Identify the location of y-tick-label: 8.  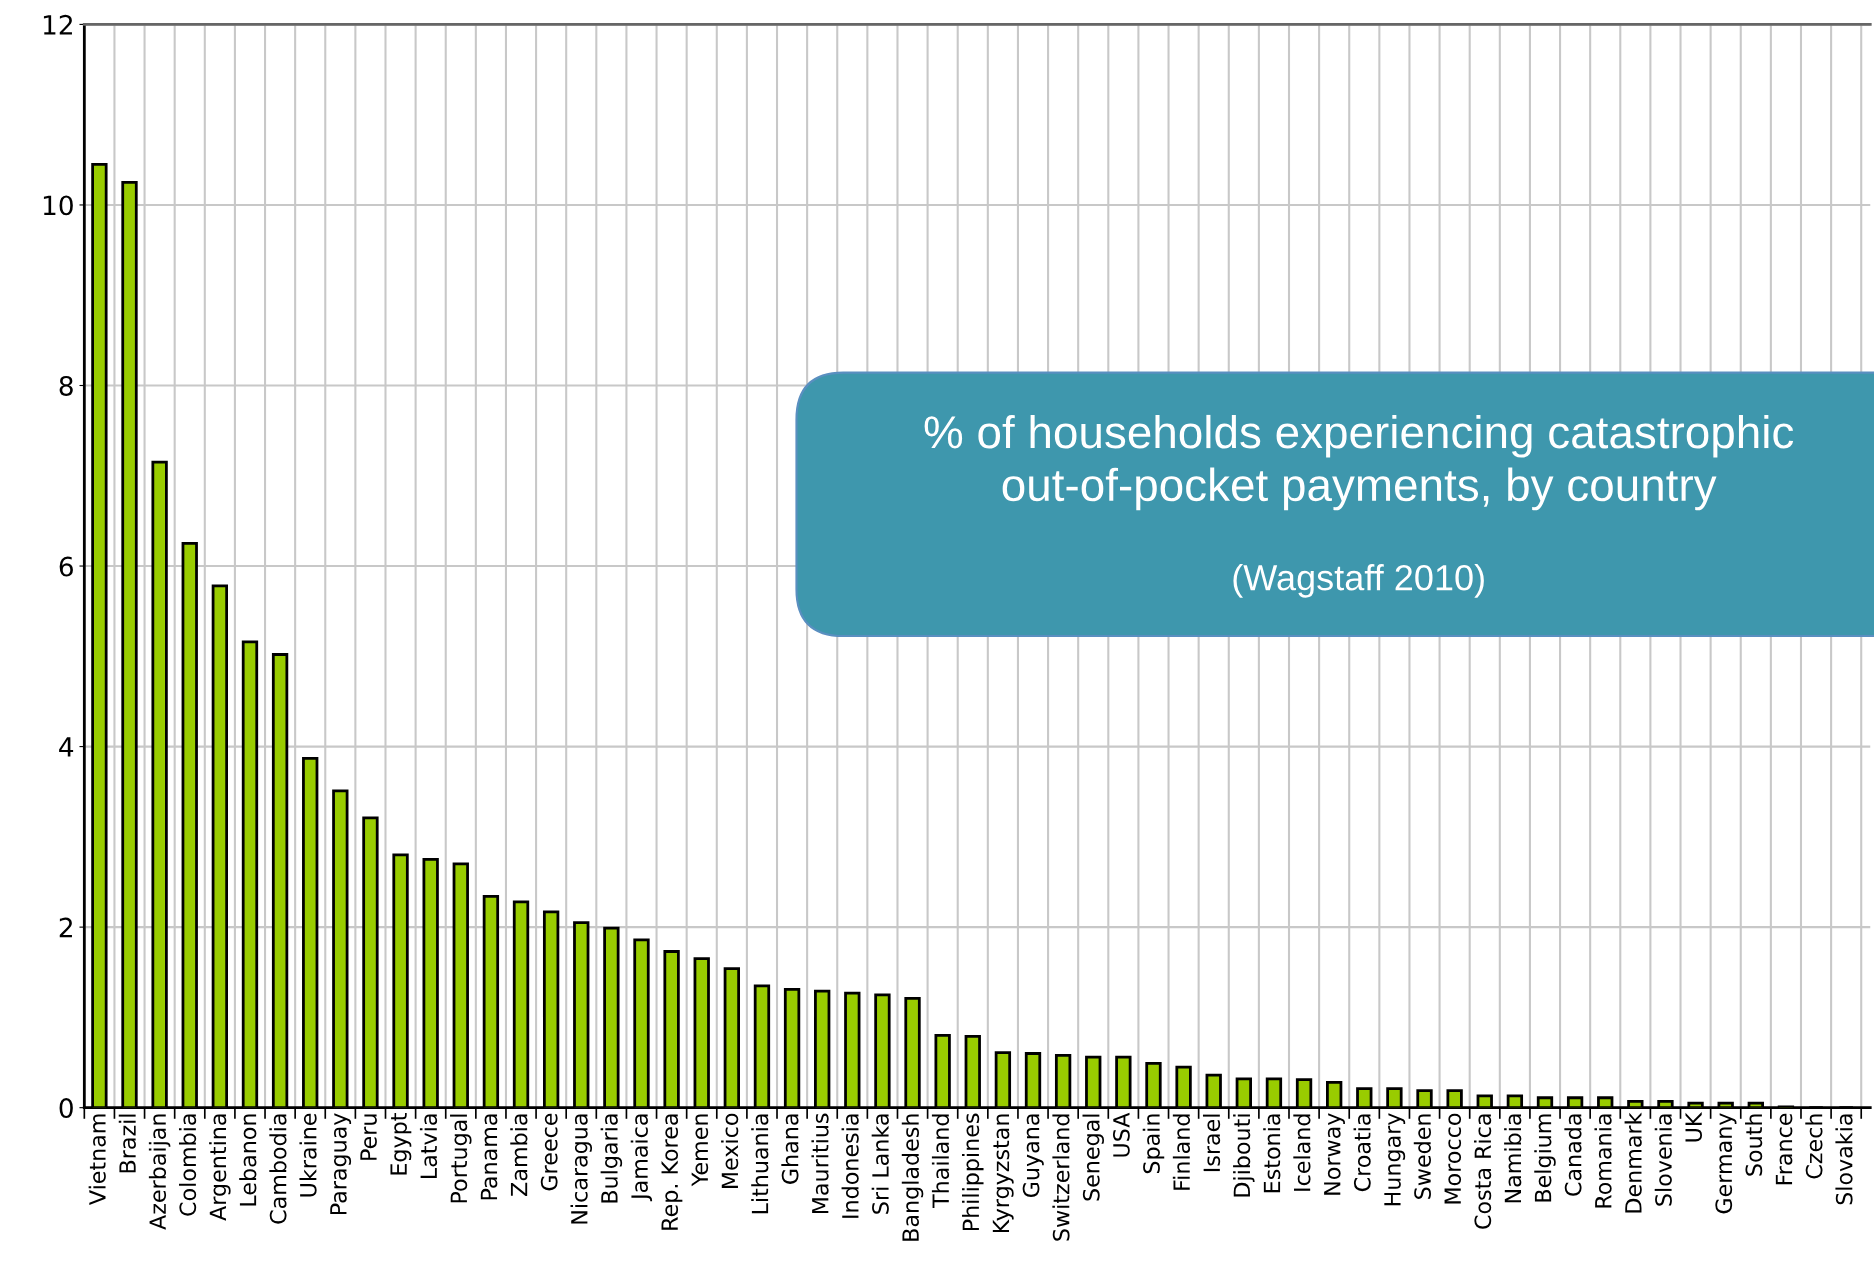
(66, 385).